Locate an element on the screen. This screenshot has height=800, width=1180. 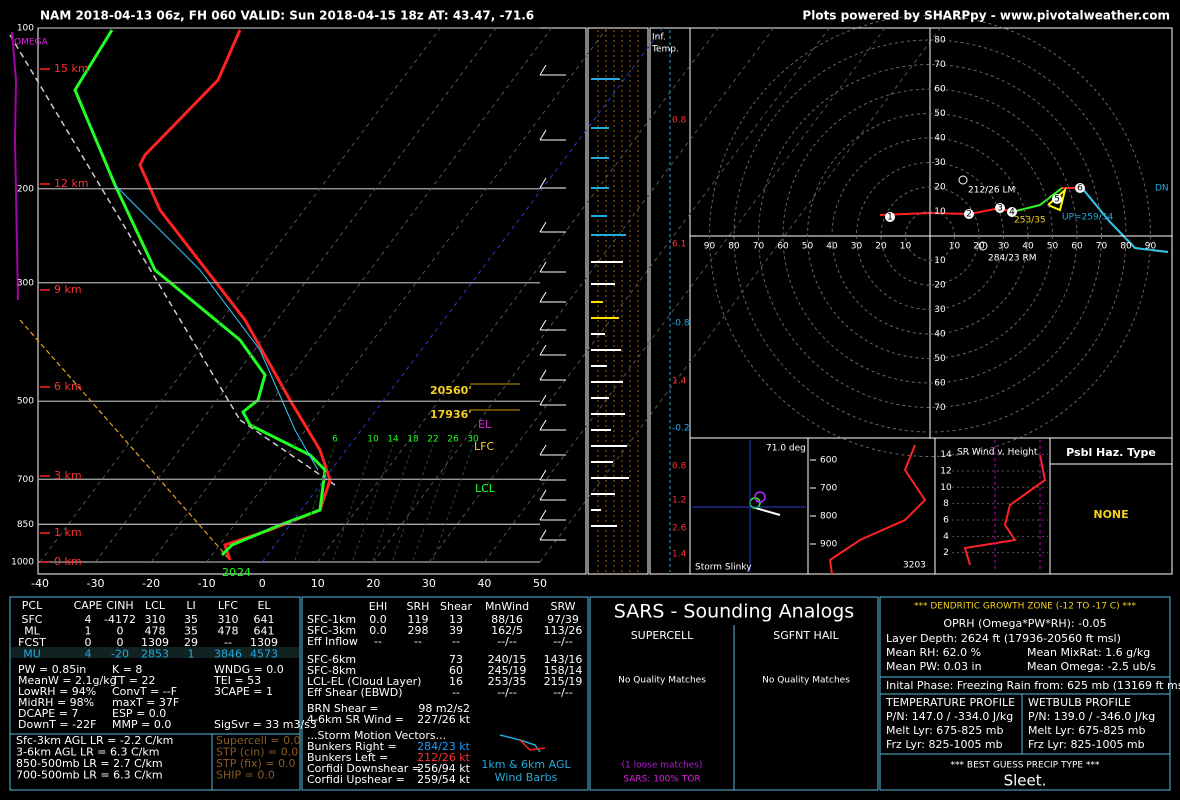
kin-value: 227/26 kt is located at coordinates (444, 719).